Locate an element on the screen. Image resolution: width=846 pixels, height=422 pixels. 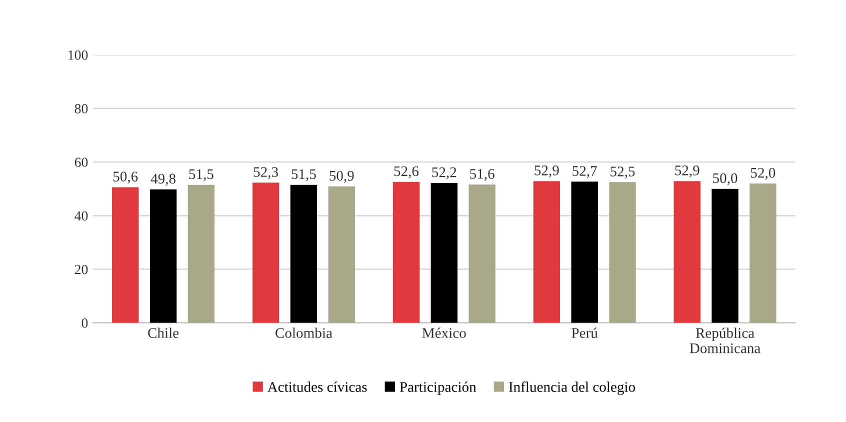
y-tick-label: 40 is located at coordinates (81, 216).